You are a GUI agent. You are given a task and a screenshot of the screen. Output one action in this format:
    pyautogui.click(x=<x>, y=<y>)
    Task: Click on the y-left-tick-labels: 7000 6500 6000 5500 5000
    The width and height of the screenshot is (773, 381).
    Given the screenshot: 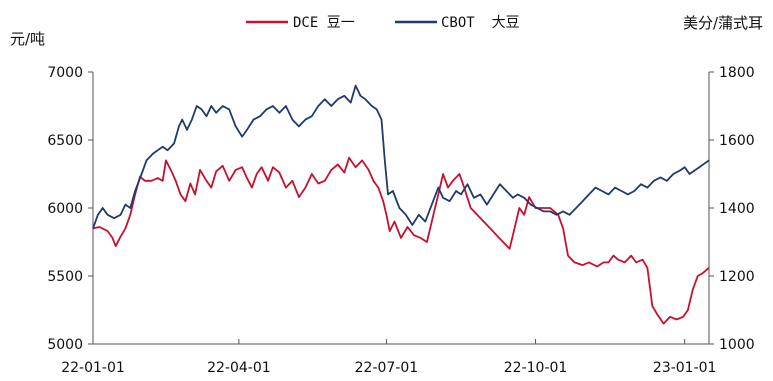 What is the action you would take?
    pyautogui.click(x=65, y=209)
    